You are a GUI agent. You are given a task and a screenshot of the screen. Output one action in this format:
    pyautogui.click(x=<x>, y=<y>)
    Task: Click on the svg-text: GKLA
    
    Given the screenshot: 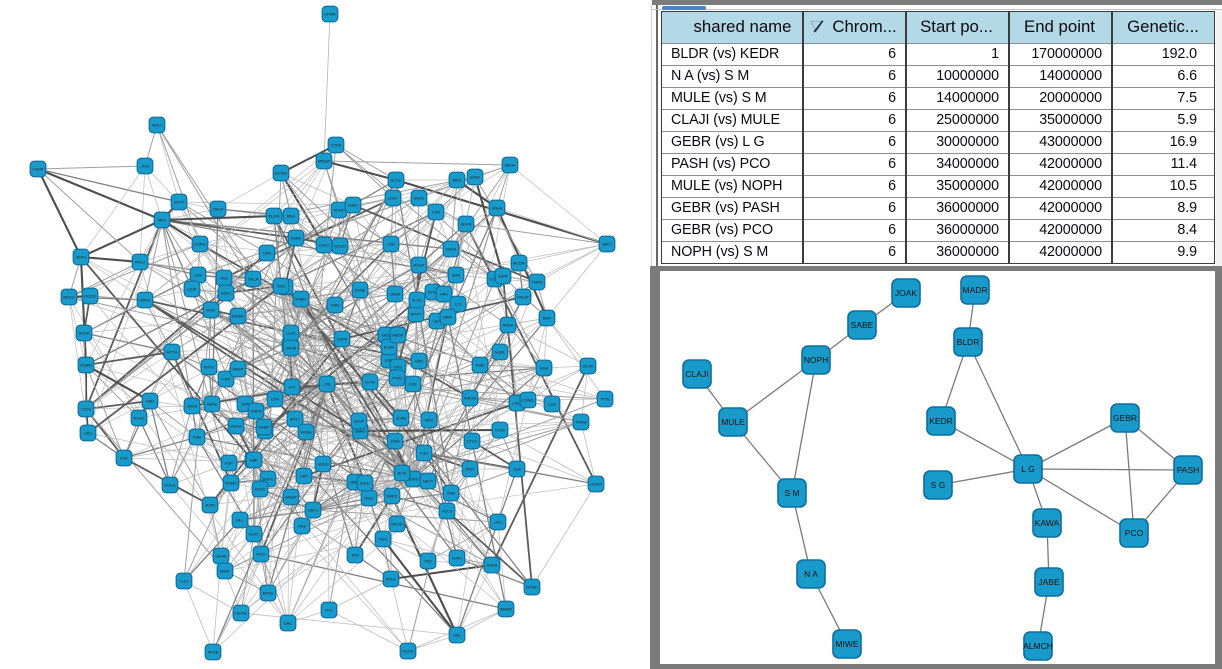 What is the action you would take?
    pyautogui.click(x=253, y=279)
    